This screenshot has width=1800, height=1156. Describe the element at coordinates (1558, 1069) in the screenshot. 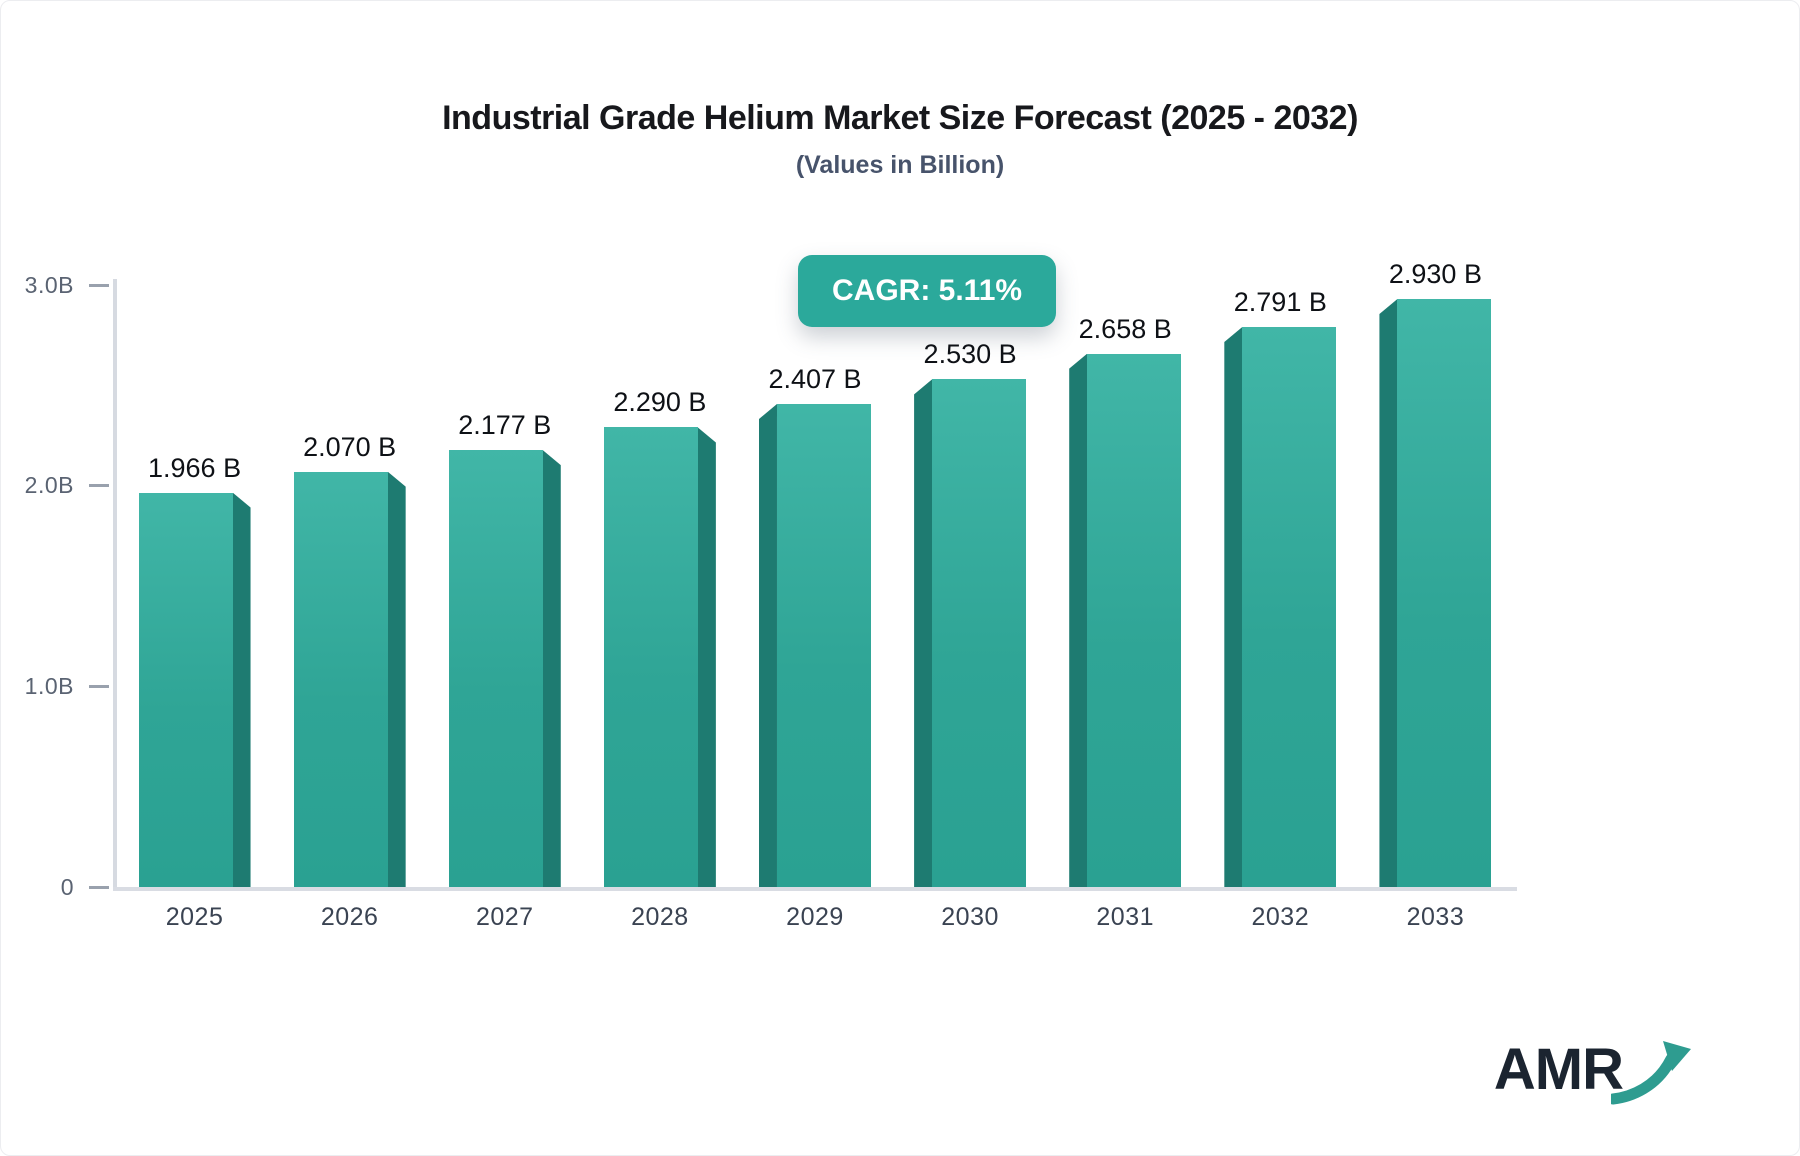

I see `amr-logo-text: AMR` at that location.